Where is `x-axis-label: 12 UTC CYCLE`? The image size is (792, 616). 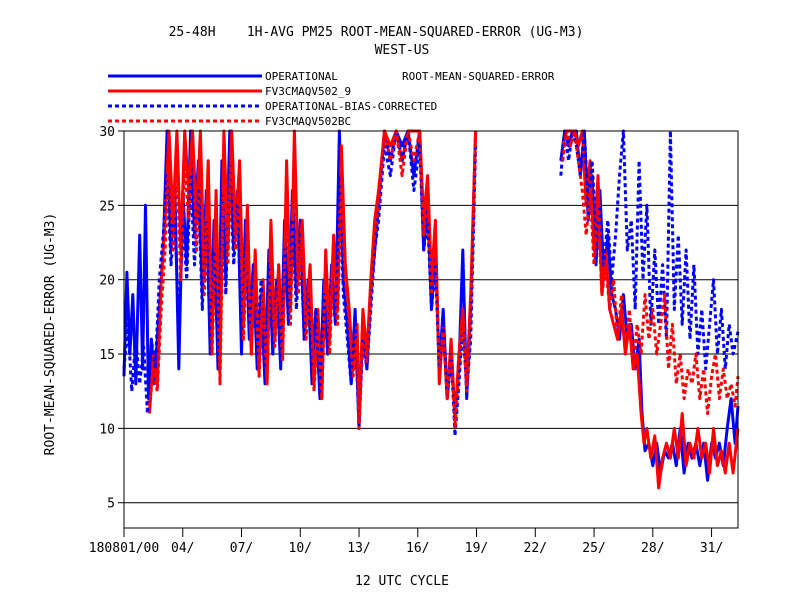 x-axis-label: 12 UTC CYCLE is located at coordinates (402, 581).